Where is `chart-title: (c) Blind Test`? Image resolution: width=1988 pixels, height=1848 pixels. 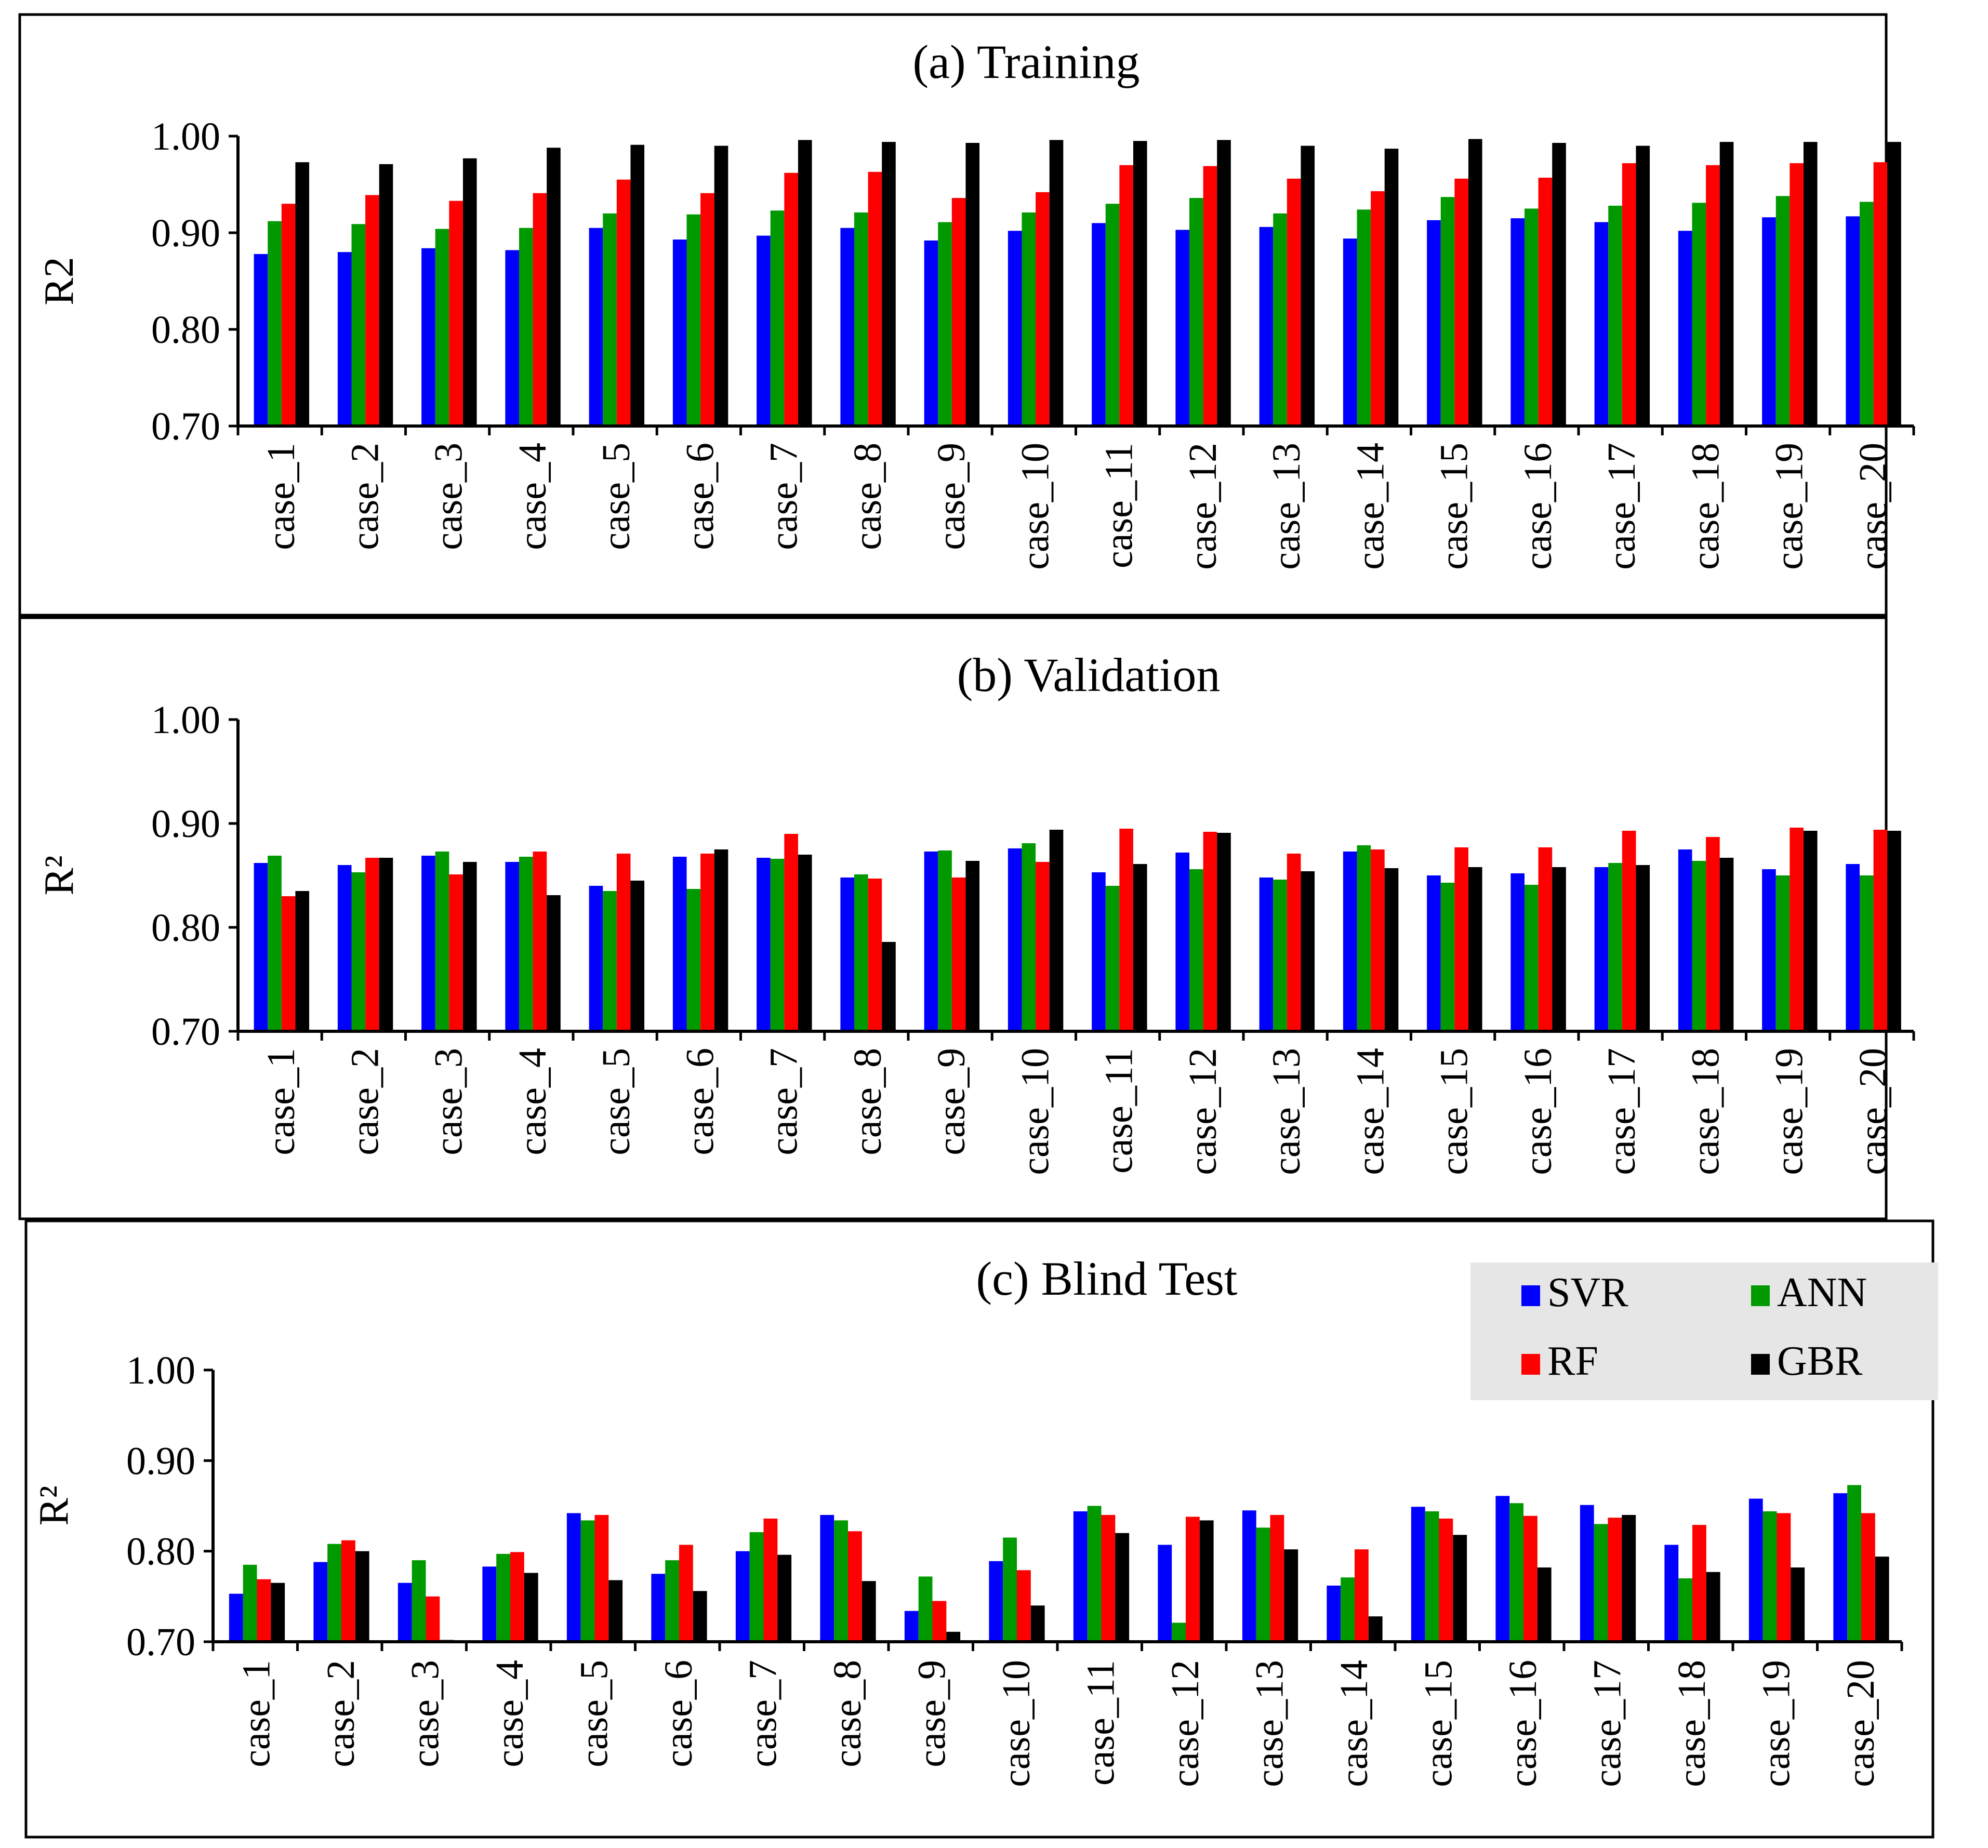 chart-title: (c) Blind Test is located at coordinates (1107, 1278).